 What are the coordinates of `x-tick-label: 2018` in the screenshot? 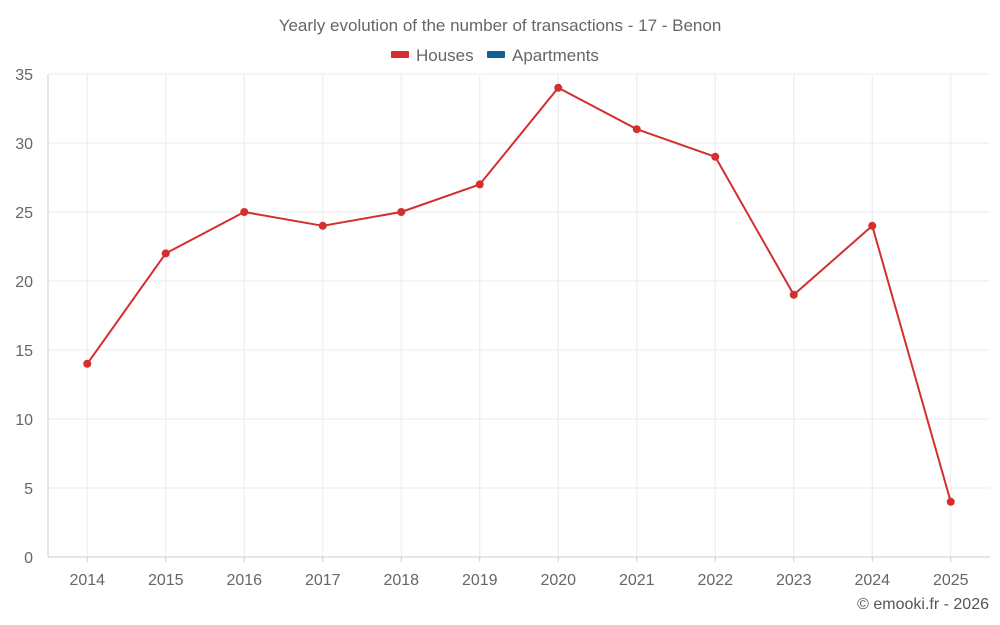 It's located at (401, 580).